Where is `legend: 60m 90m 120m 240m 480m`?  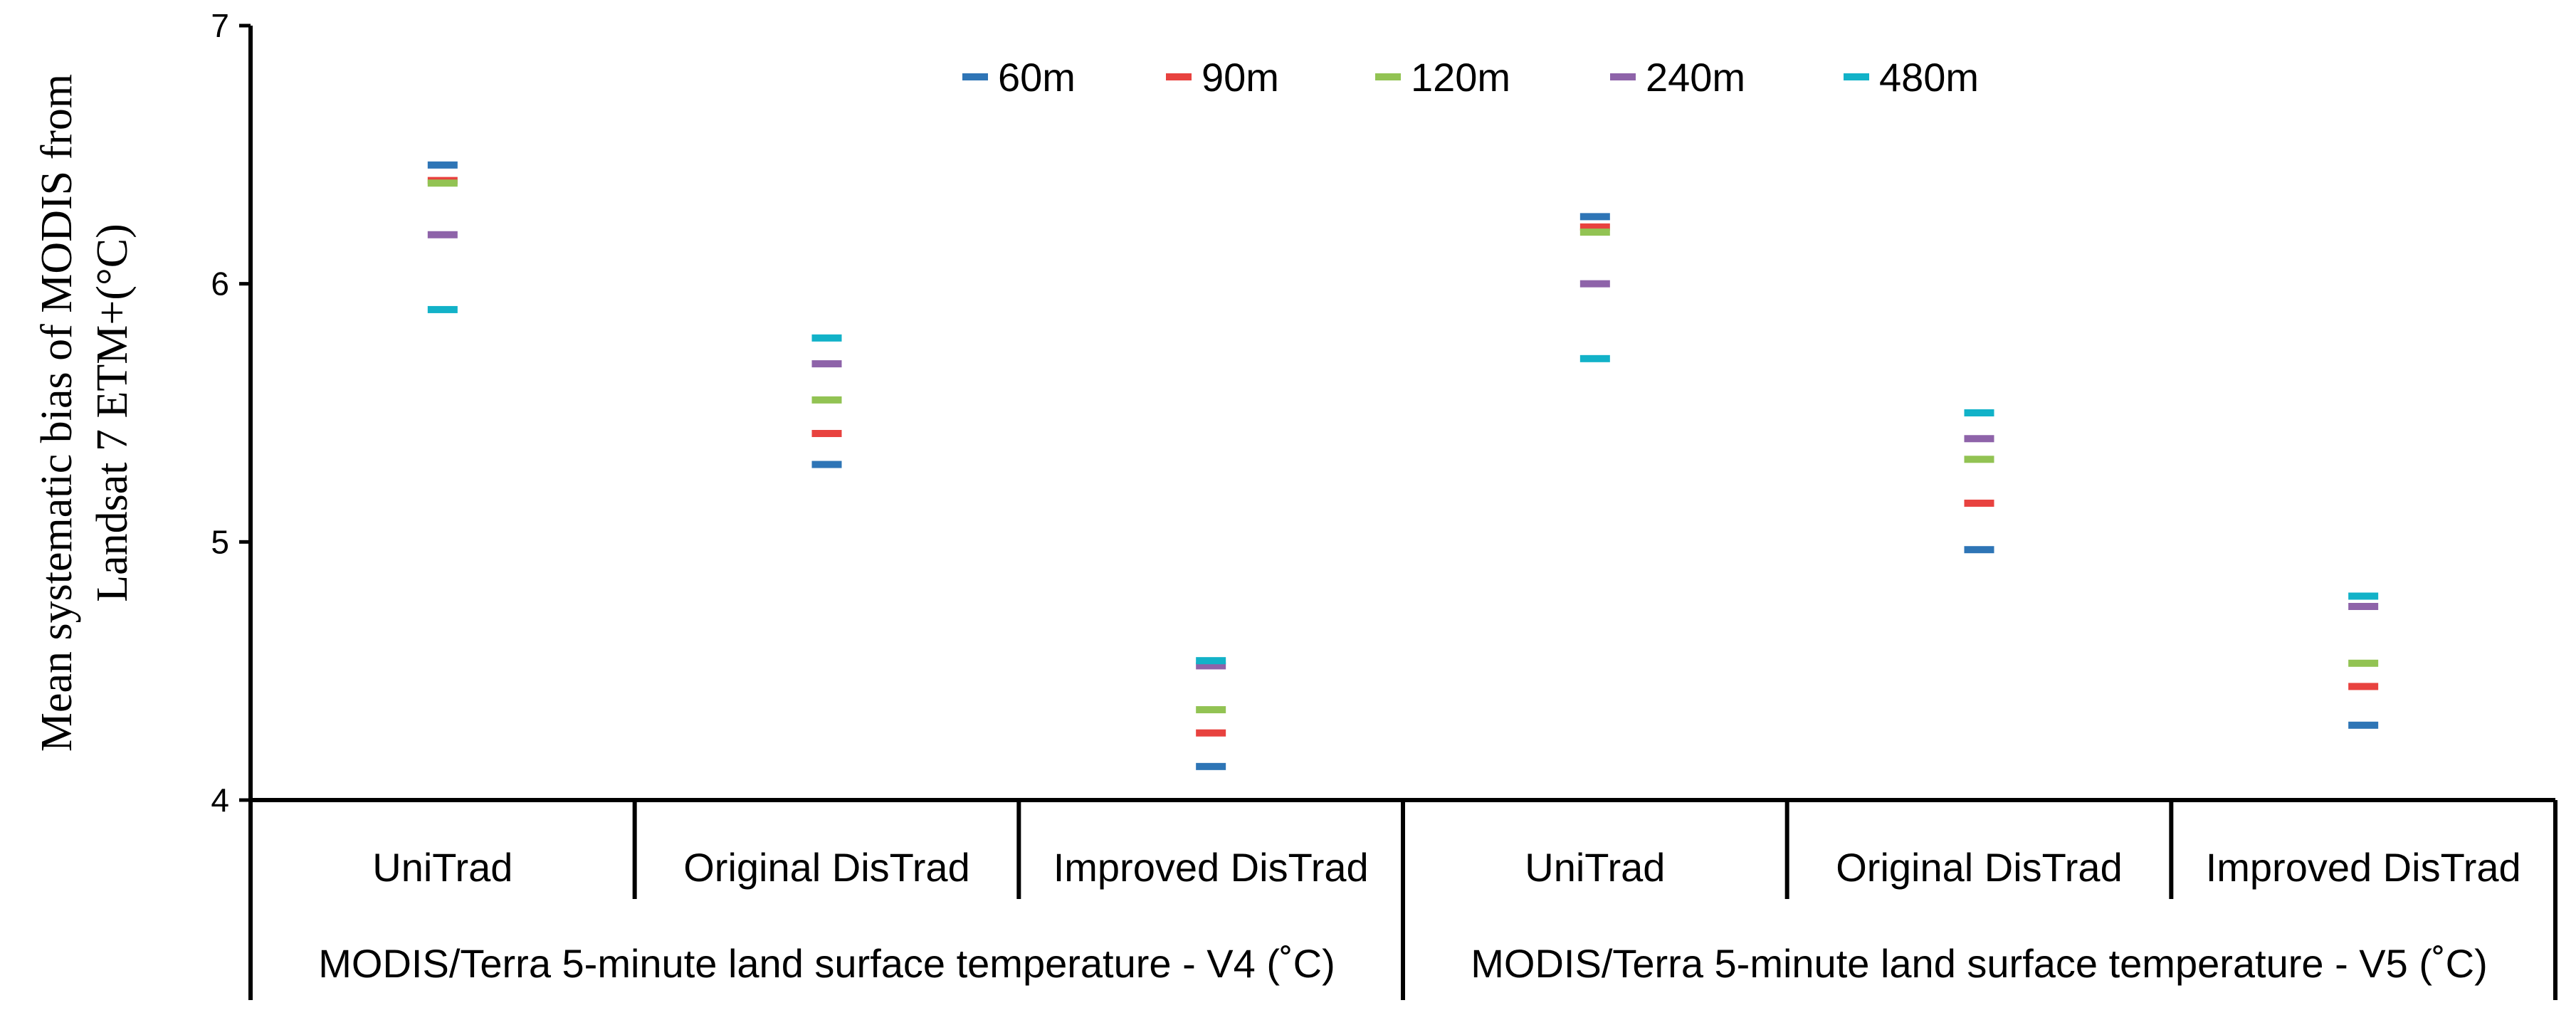 legend: 60m 90m 120m 240m 480m is located at coordinates (1471, 77).